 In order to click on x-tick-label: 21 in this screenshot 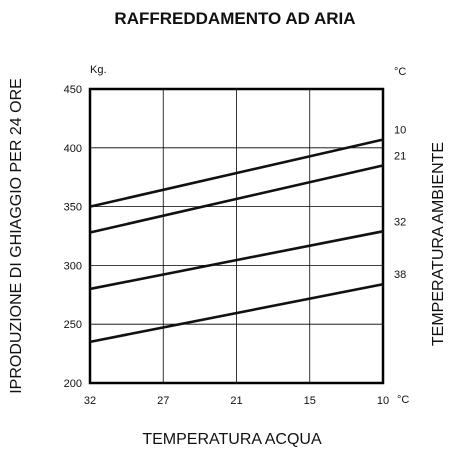, I will do `click(236, 401)`.